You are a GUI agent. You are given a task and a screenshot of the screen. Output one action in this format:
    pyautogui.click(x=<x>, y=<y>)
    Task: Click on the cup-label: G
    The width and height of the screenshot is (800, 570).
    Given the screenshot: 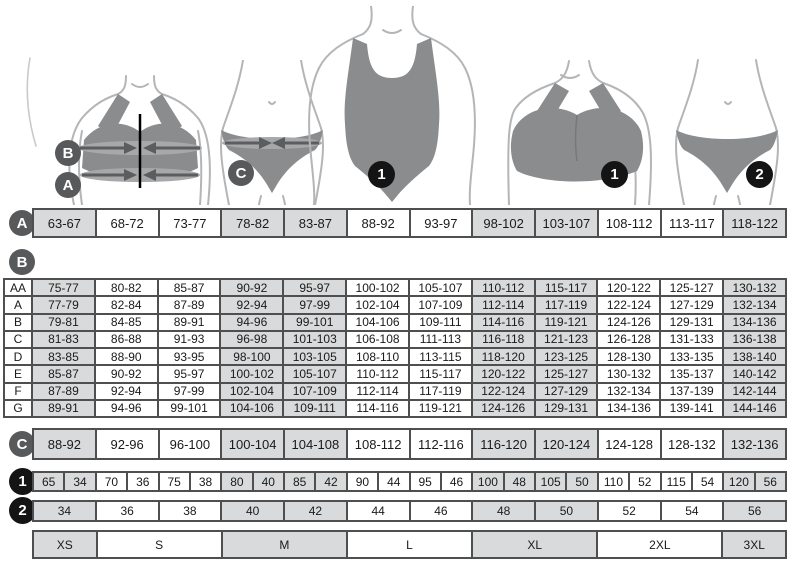 What is the action you would take?
    pyautogui.click(x=18, y=408)
    